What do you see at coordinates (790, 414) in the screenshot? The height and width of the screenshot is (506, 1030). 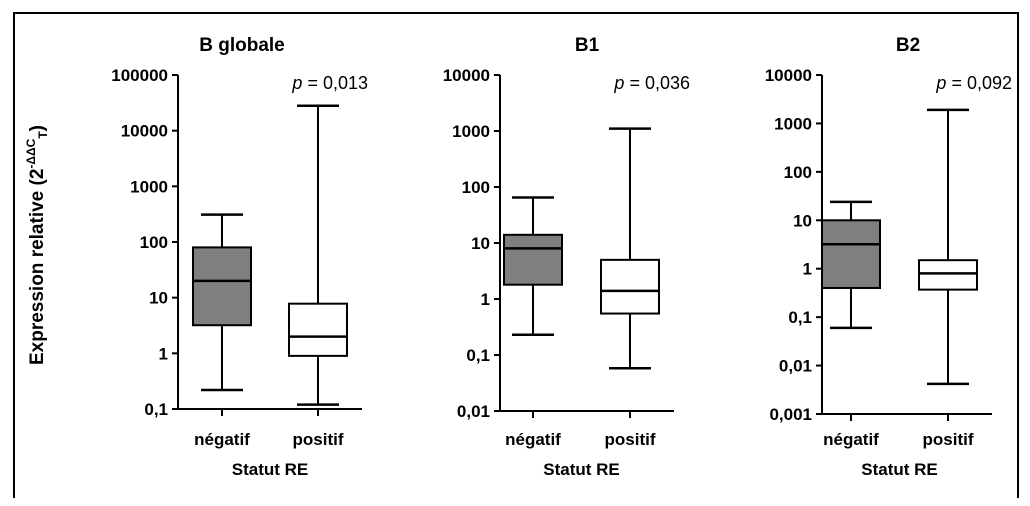 I see `y-tick-label: 0,001` at bounding box center [790, 414].